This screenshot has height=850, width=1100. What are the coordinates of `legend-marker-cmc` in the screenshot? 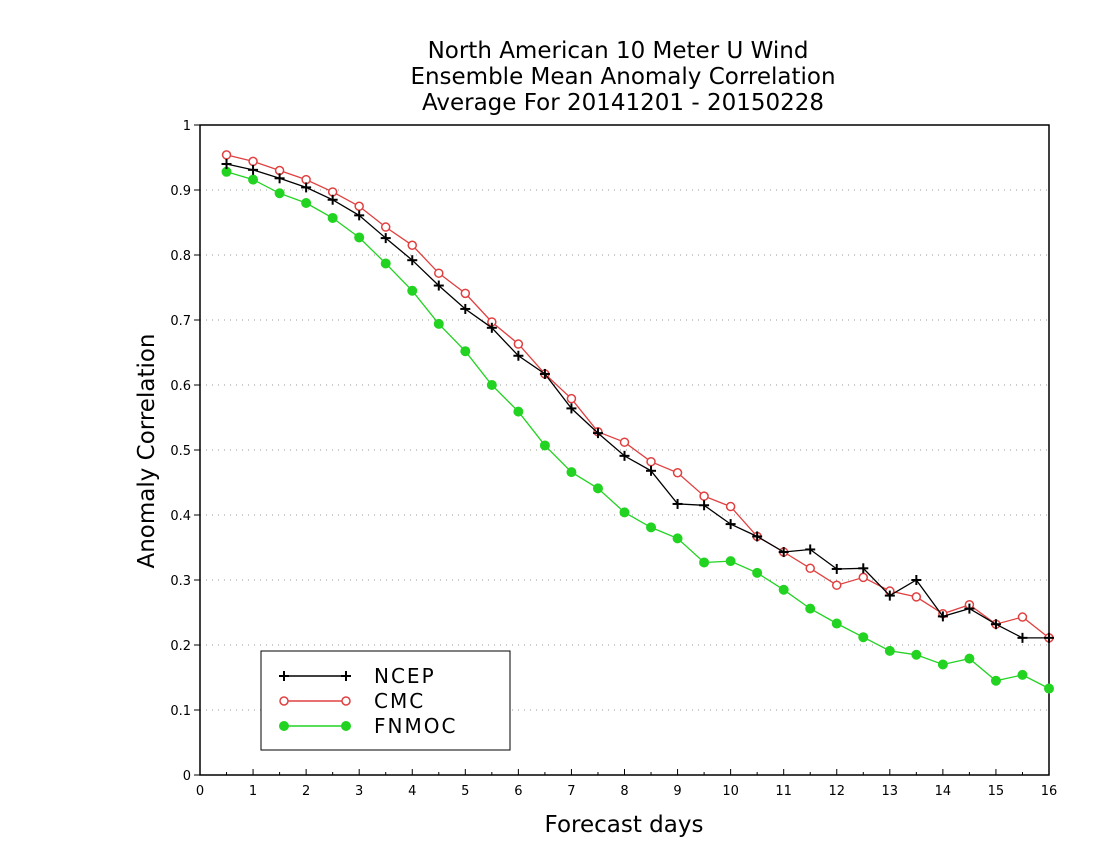 It's located at (284, 701).